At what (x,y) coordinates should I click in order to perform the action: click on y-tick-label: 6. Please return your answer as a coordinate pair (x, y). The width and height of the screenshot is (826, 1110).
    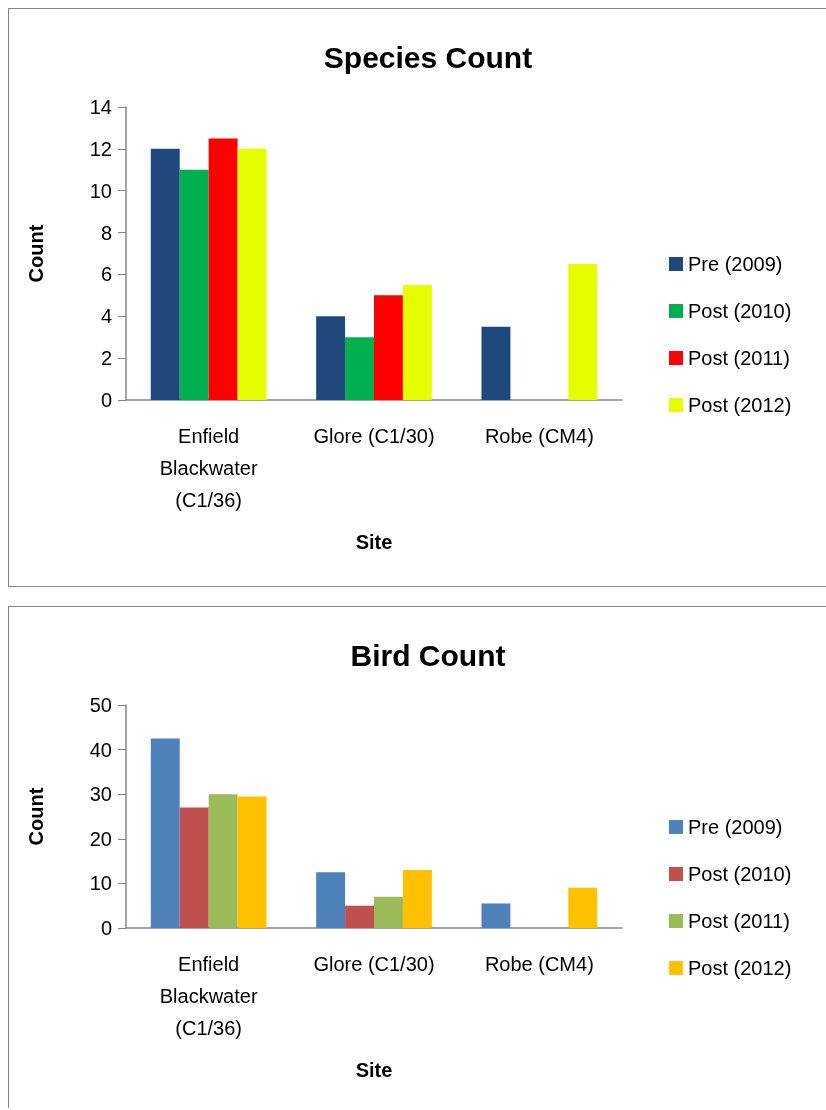
    Looking at the image, I should click on (106, 274).